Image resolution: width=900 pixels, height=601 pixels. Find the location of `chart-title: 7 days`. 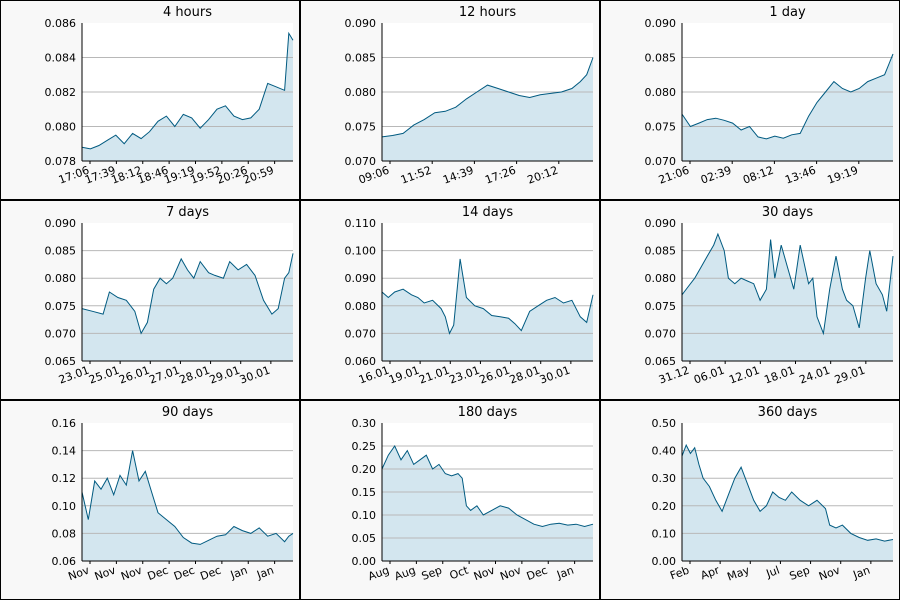

chart-title: 7 days is located at coordinates (187, 212).